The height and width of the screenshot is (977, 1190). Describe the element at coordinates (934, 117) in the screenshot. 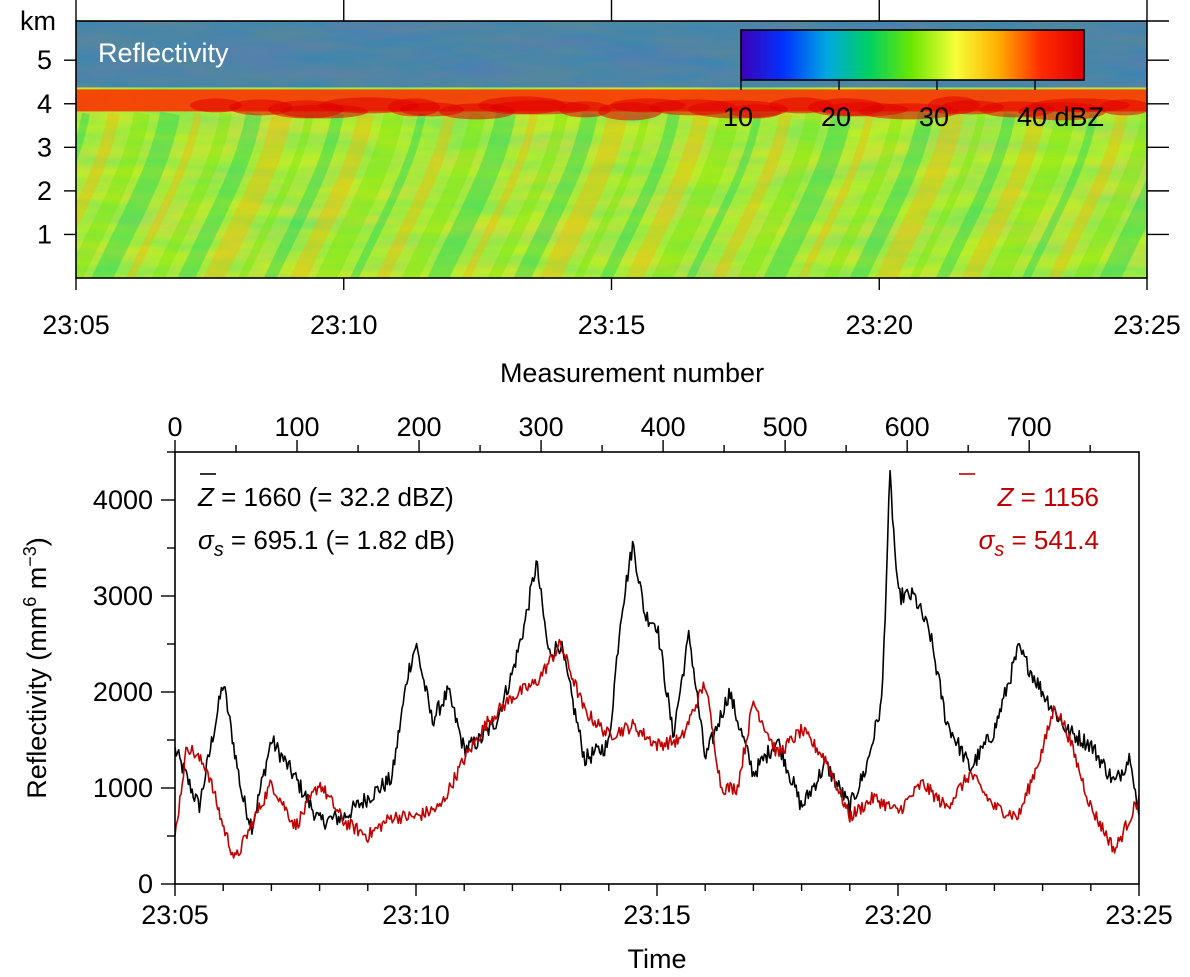

I see `colorbar-tick-label: 30` at that location.